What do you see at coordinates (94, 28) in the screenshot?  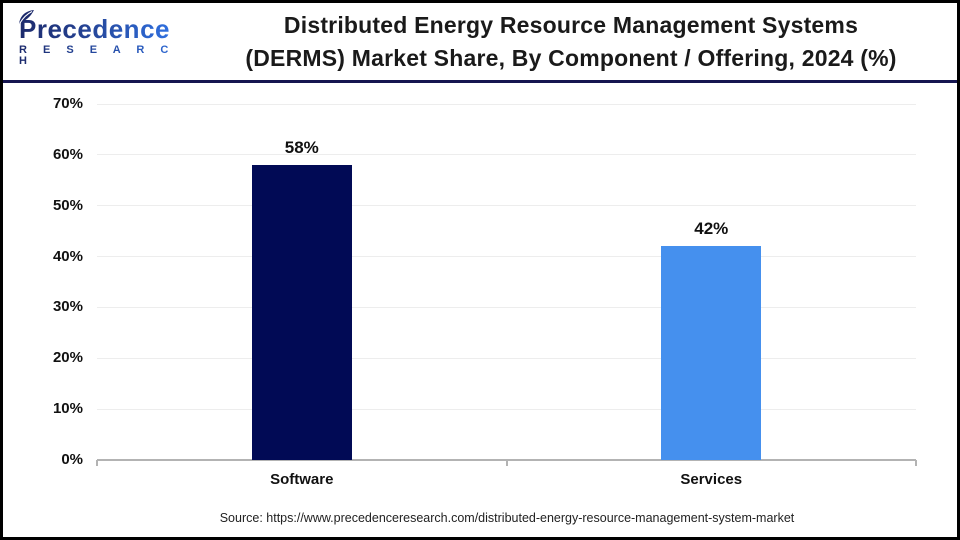 I see `logo-brand-text: Precedence` at bounding box center [94, 28].